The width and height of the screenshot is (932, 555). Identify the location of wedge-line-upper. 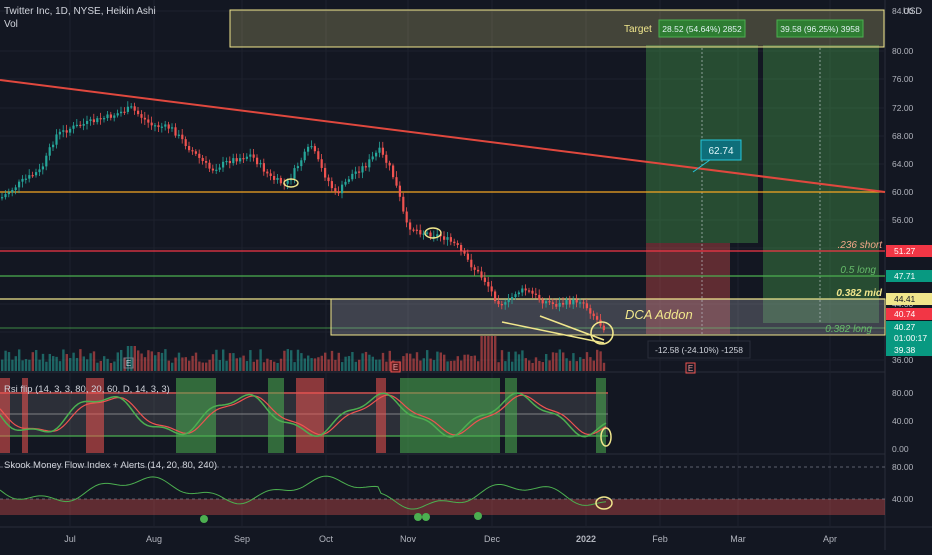
(572, 328).